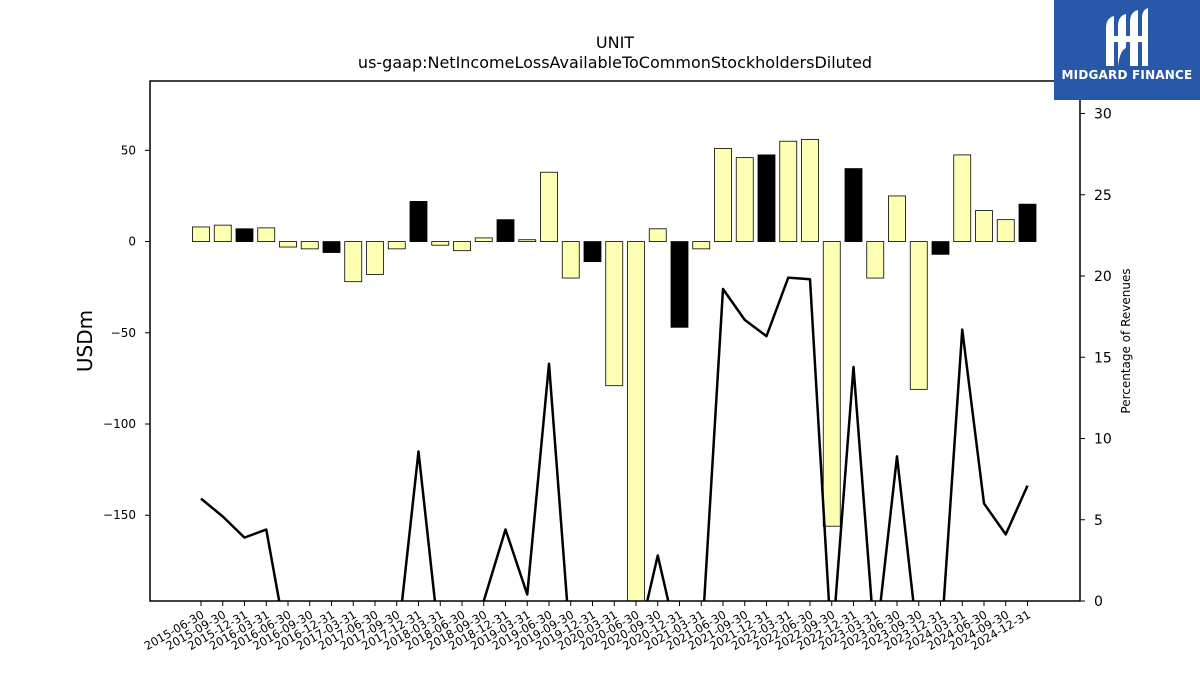 Image resolution: width=1200 pixels, height=675 pixels. I want to click on y2-tick-label: 20, so click(1103, 277).